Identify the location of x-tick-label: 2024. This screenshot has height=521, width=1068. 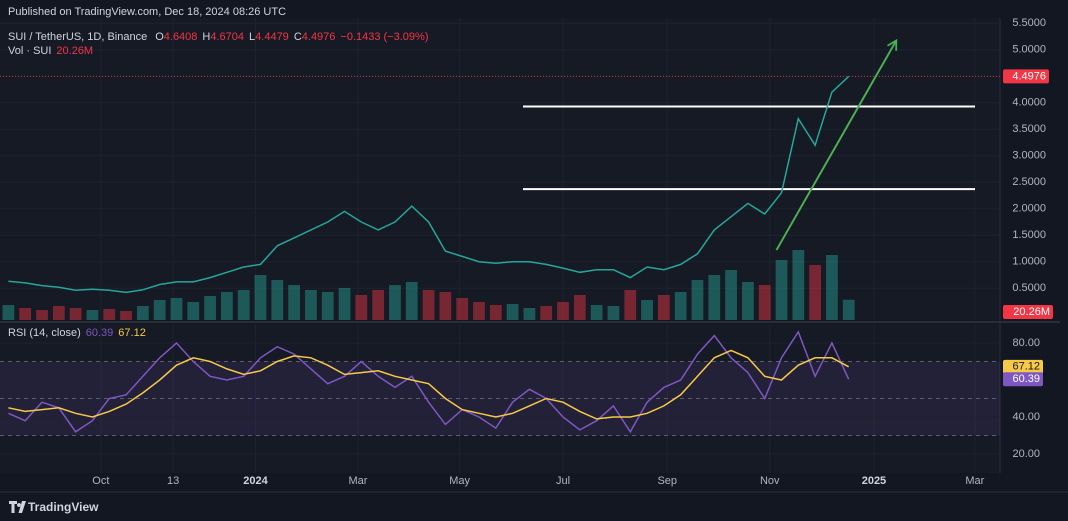
(255, 481).